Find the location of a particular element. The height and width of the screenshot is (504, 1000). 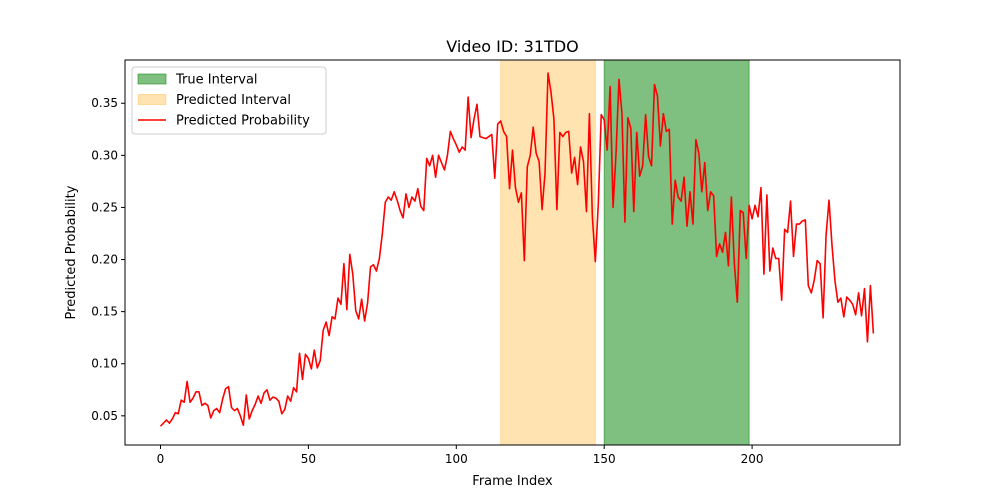

y-tick-label: 0.05 is located at coordinates (104, 416).